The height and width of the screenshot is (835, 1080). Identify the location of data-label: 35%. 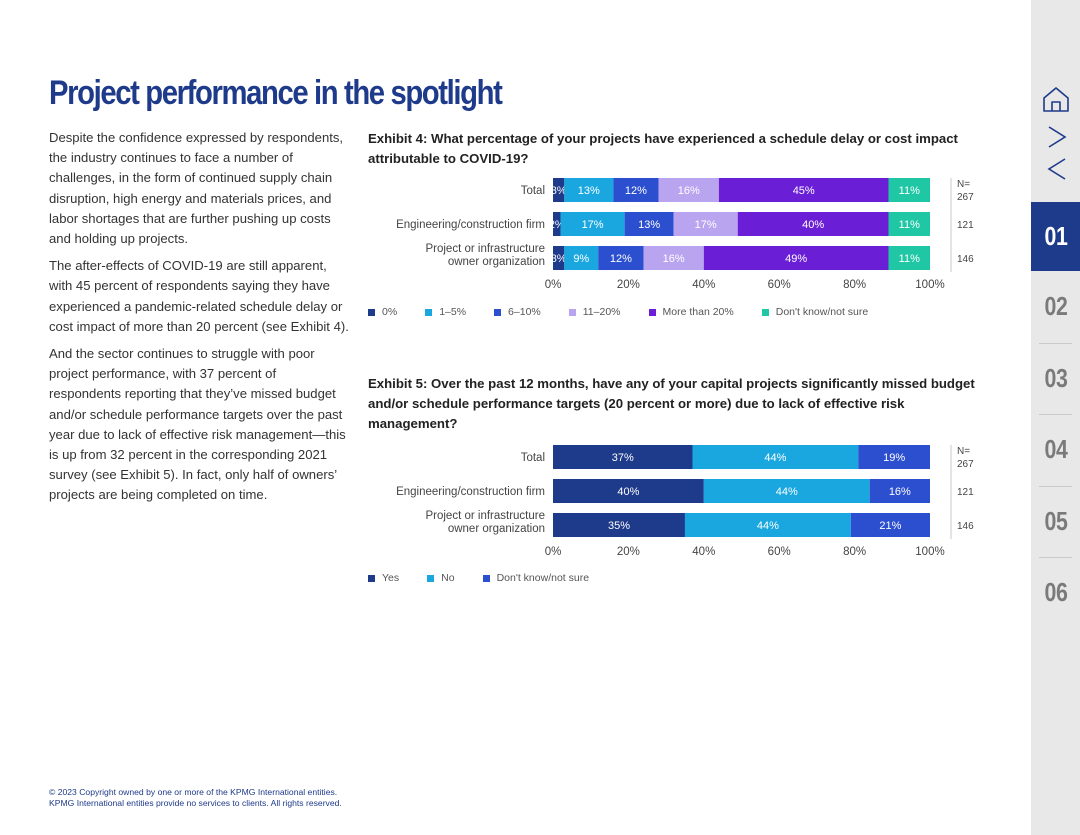
(619, 526).